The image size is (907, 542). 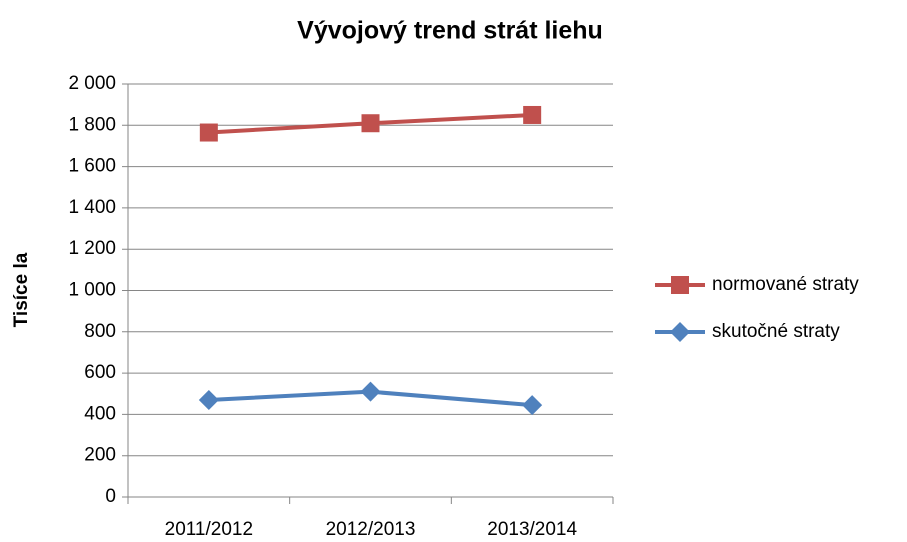 What do you see at coordinates (371, 529) in the screenshot?
I see `x-tick-label: 2012/2013` at bounding box center [371, 529].